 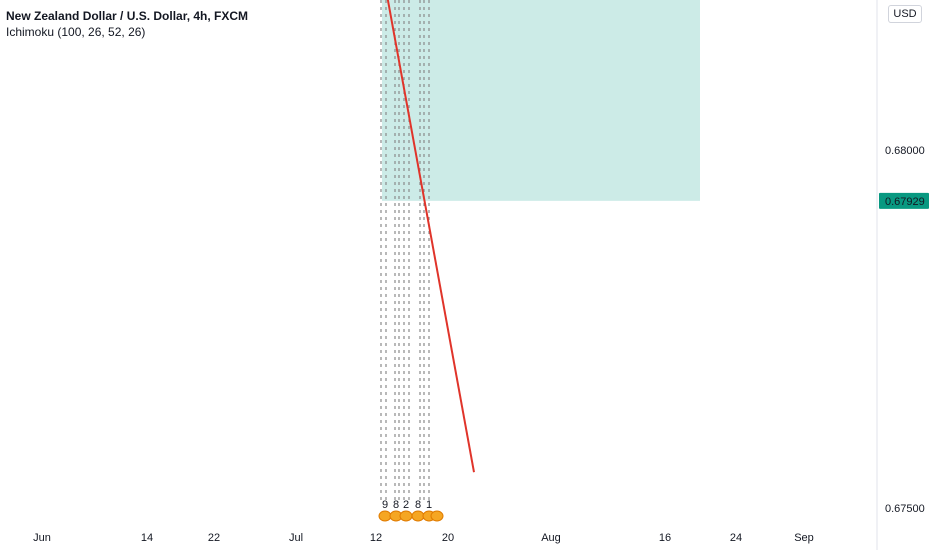 I want to click on indicator-label: Ichimoku (100, 26, 52, 26), so click(x=76, y=32).